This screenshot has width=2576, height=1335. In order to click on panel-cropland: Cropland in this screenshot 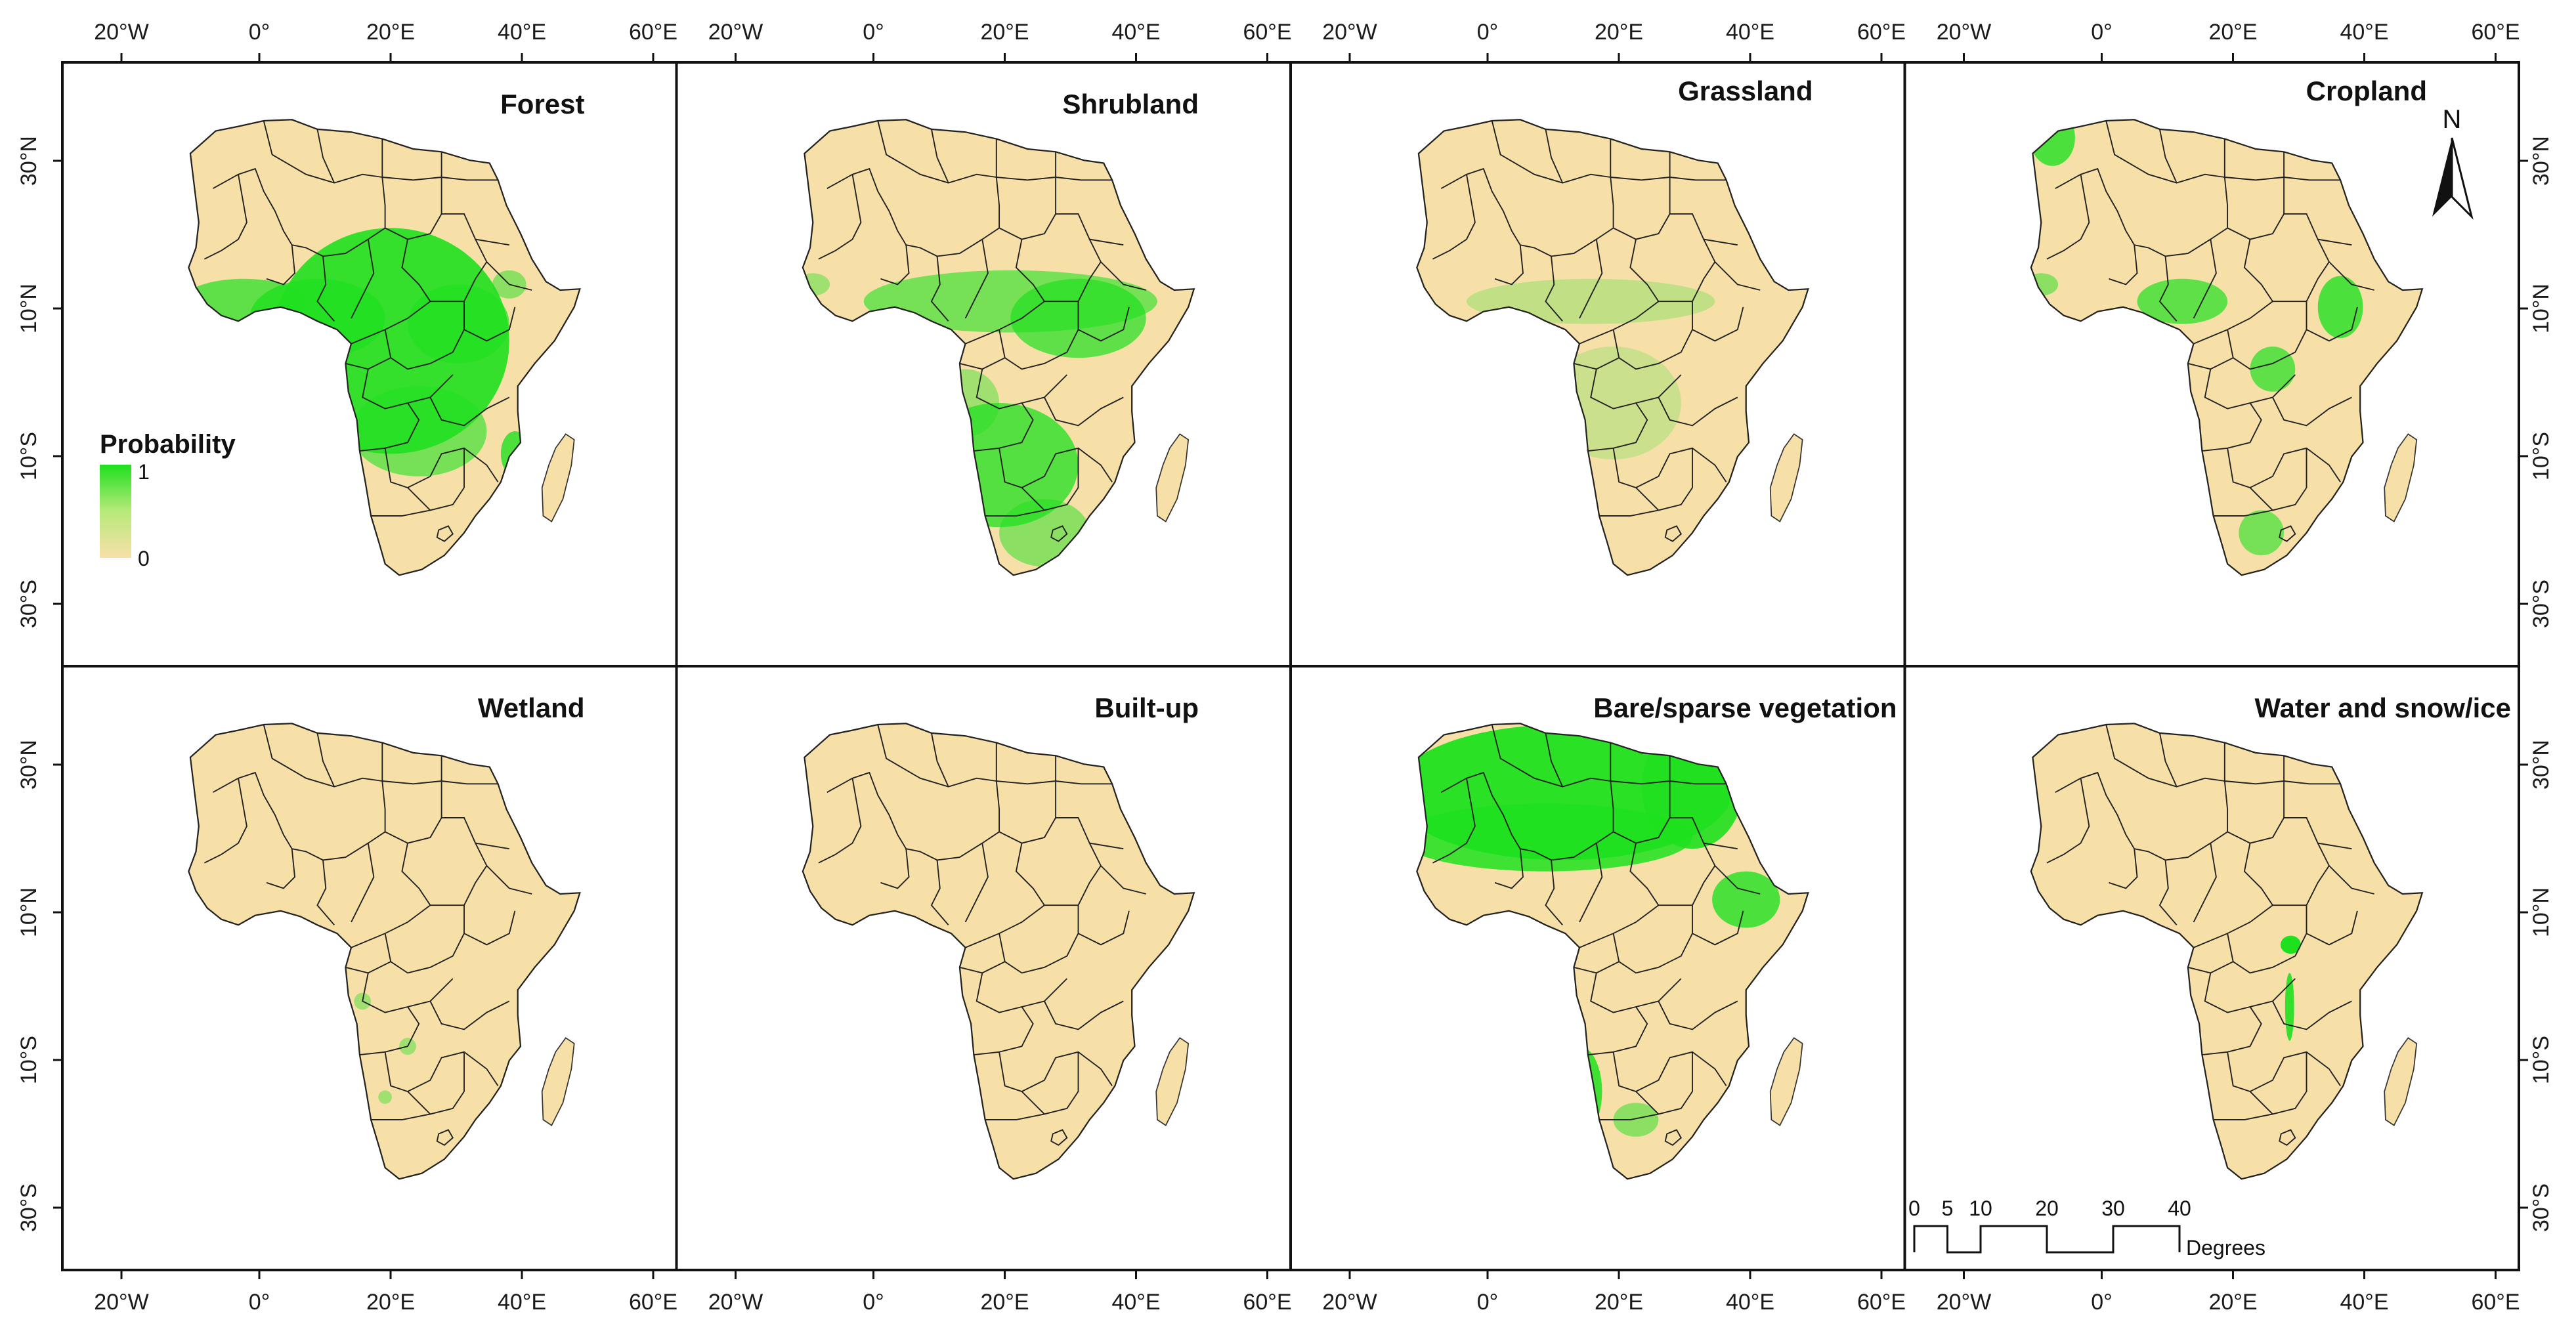, I will do `click(2211, 364)`.